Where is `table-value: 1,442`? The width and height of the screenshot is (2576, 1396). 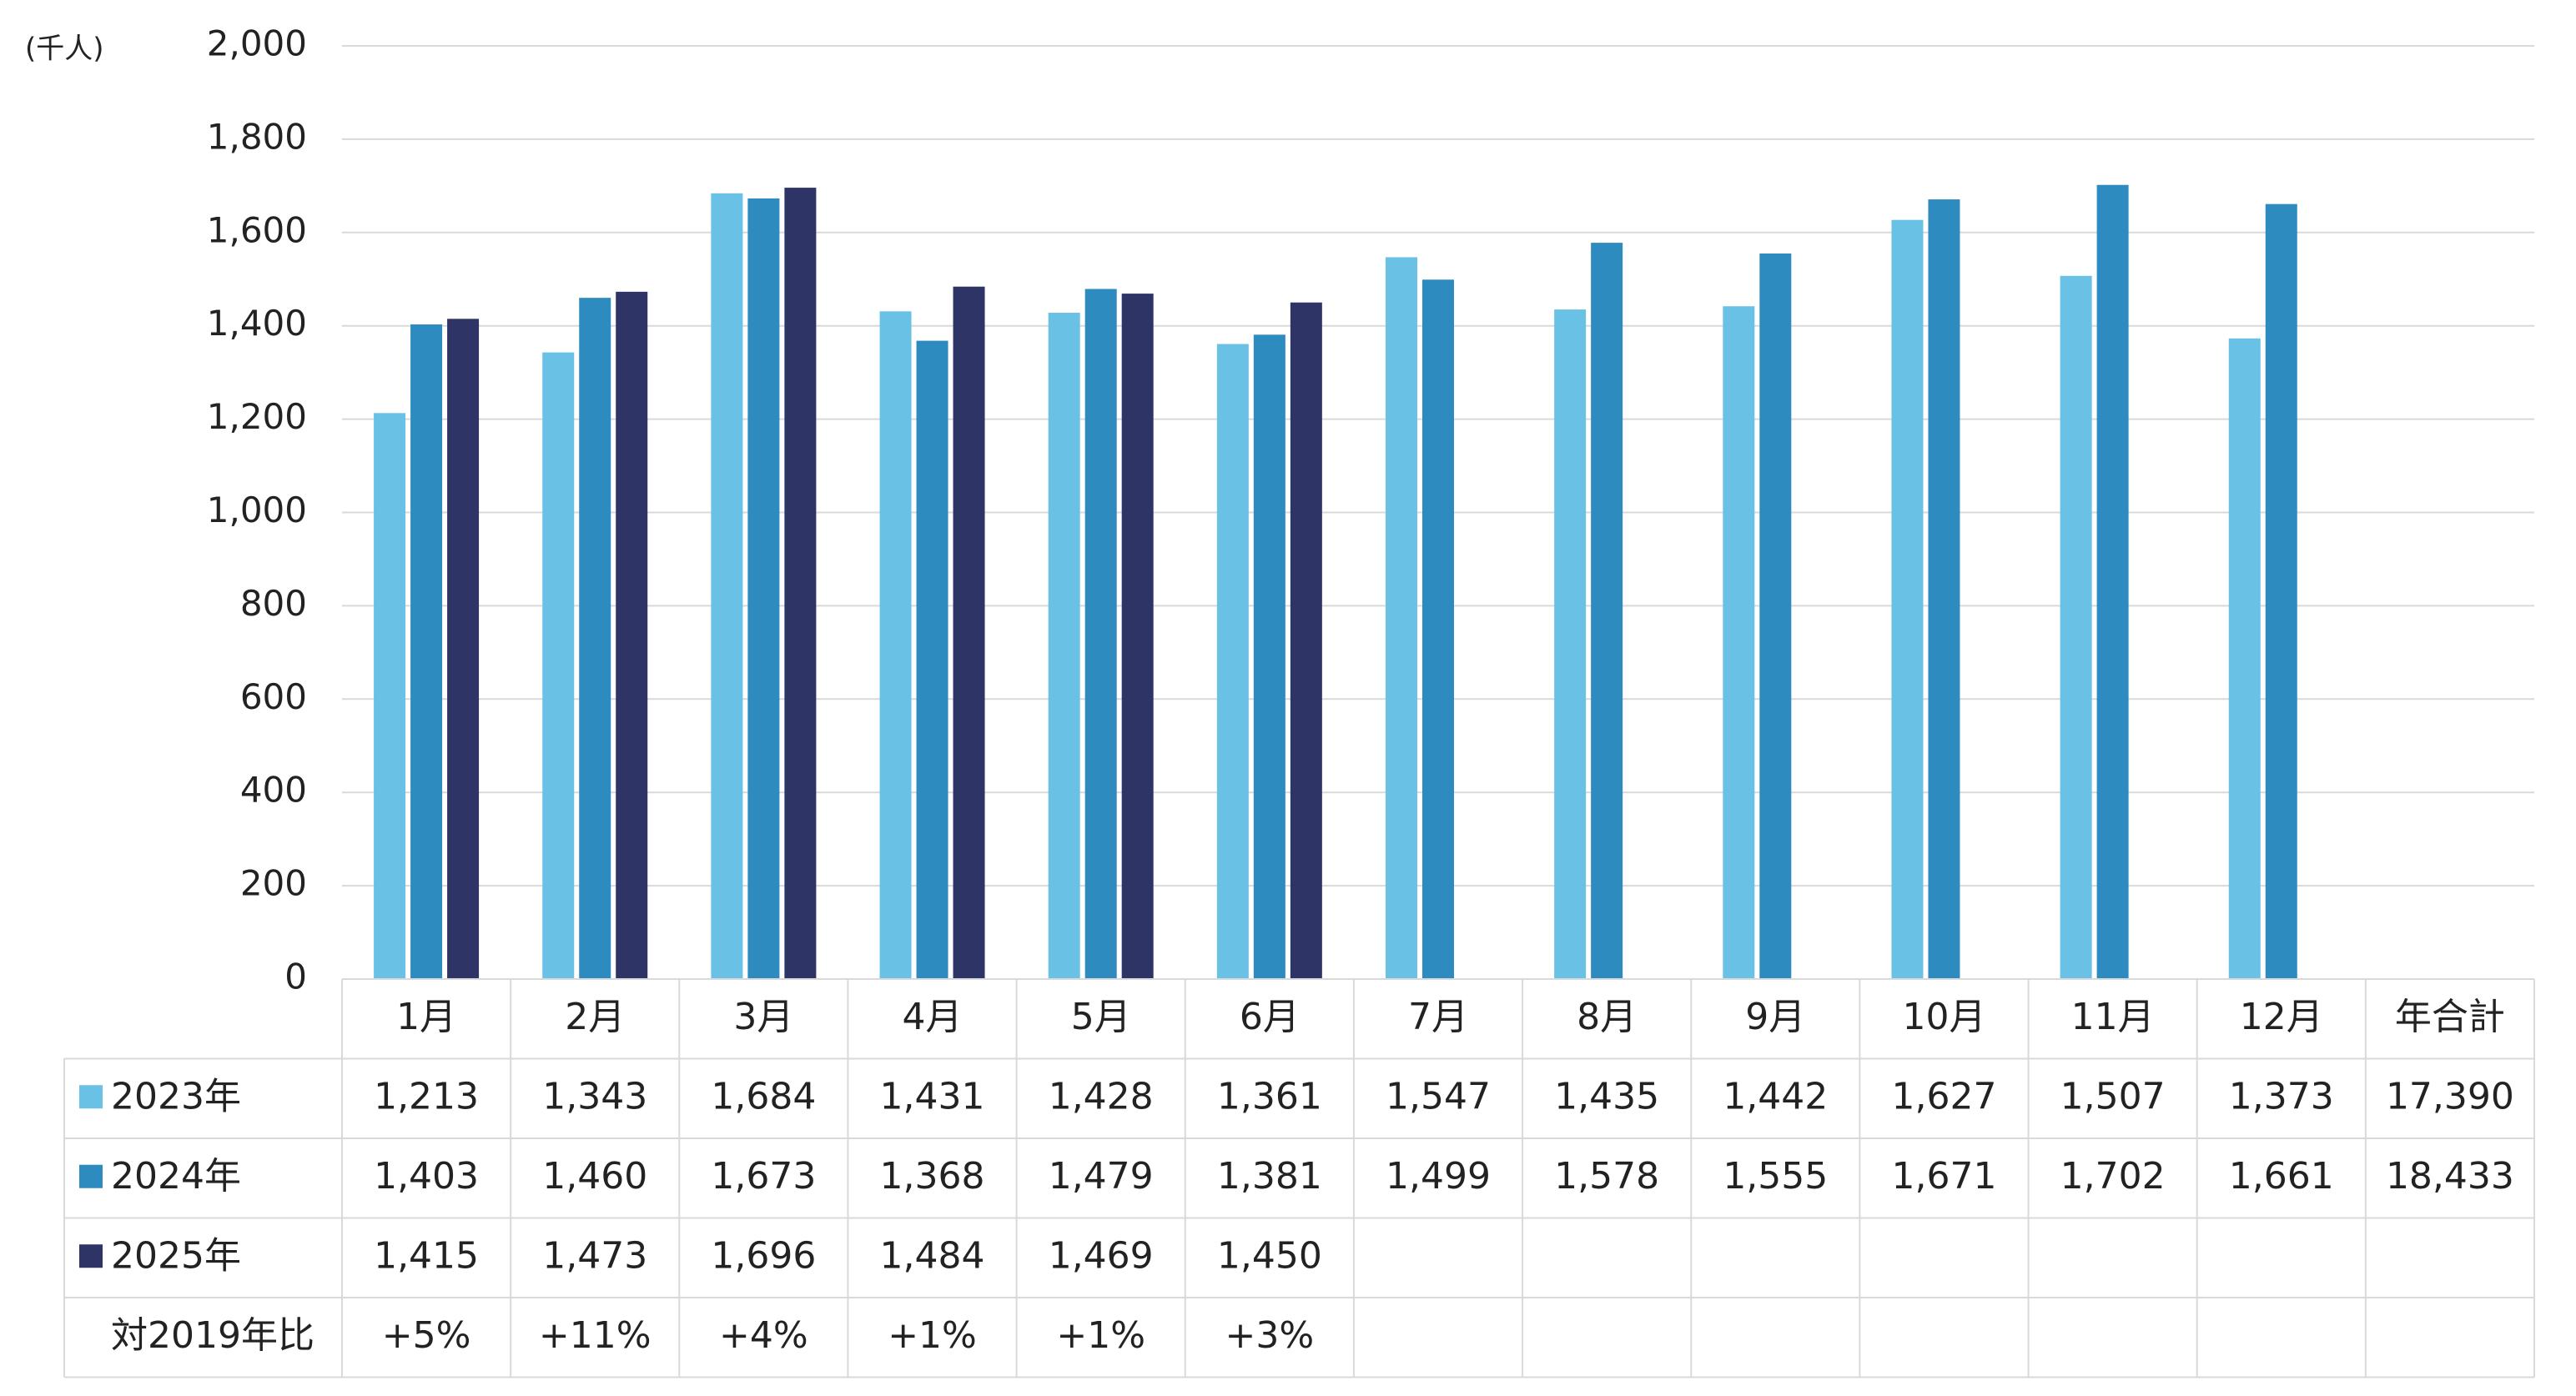 table-value: 1,442 is located at coordinates (1775, 1096).